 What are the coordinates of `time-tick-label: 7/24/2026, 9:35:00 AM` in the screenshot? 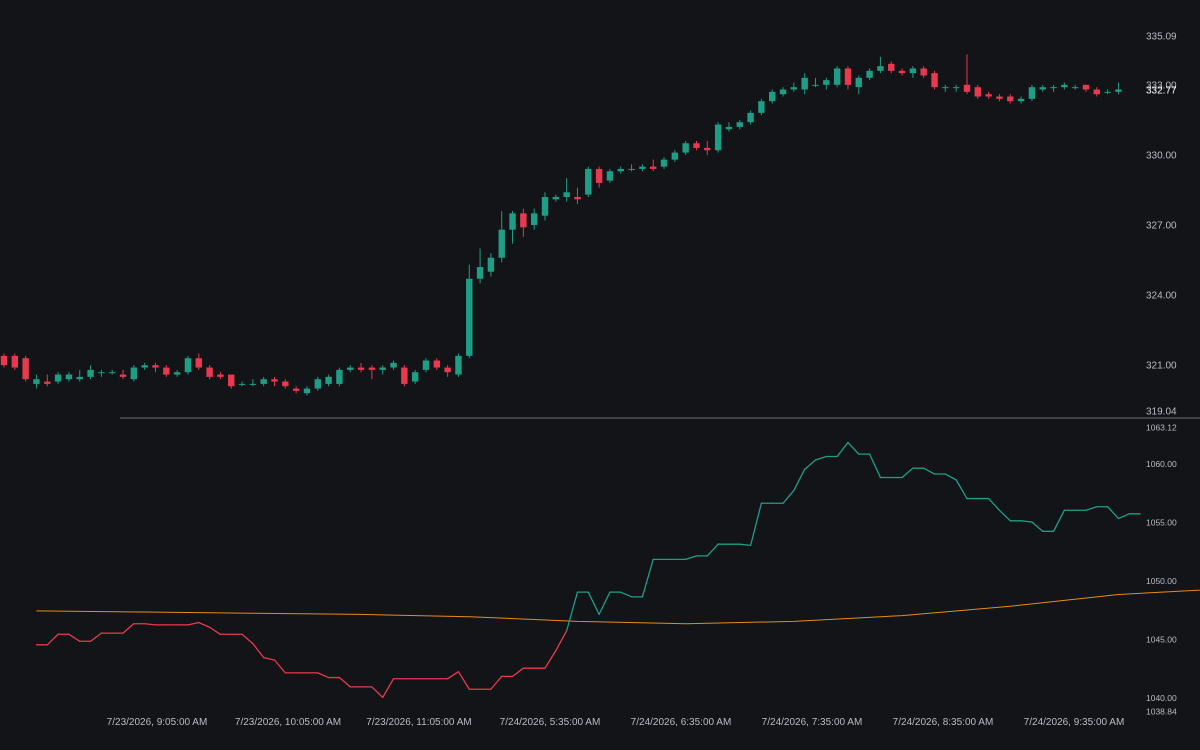 It's located at (1074, 722).